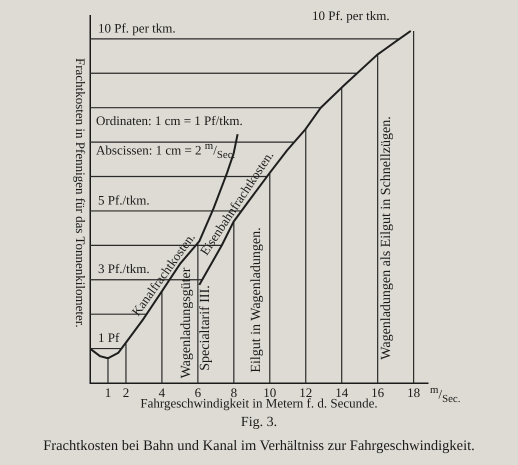  Describe the element at coordinates (259, 423) in the screenshot. I see `text: Fig. 3.` at that location.